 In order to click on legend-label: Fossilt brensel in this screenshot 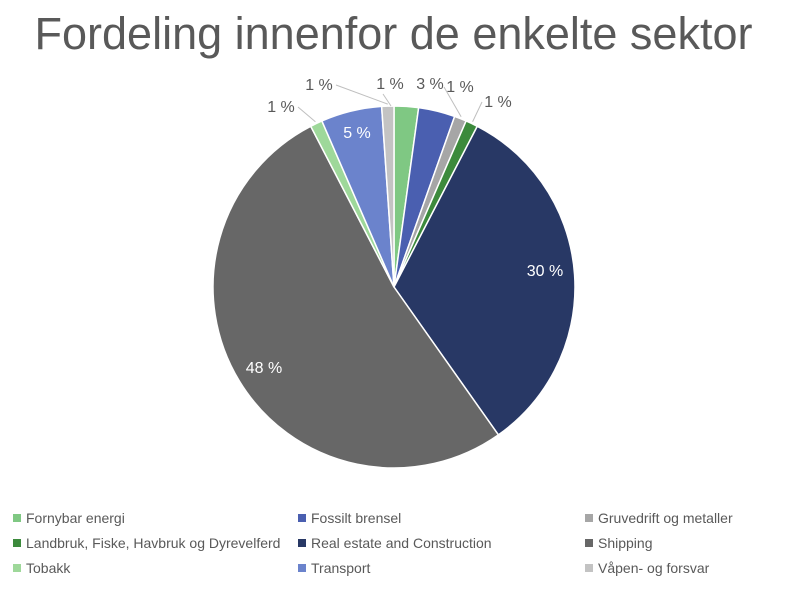, I will do `click(356, 518)`.